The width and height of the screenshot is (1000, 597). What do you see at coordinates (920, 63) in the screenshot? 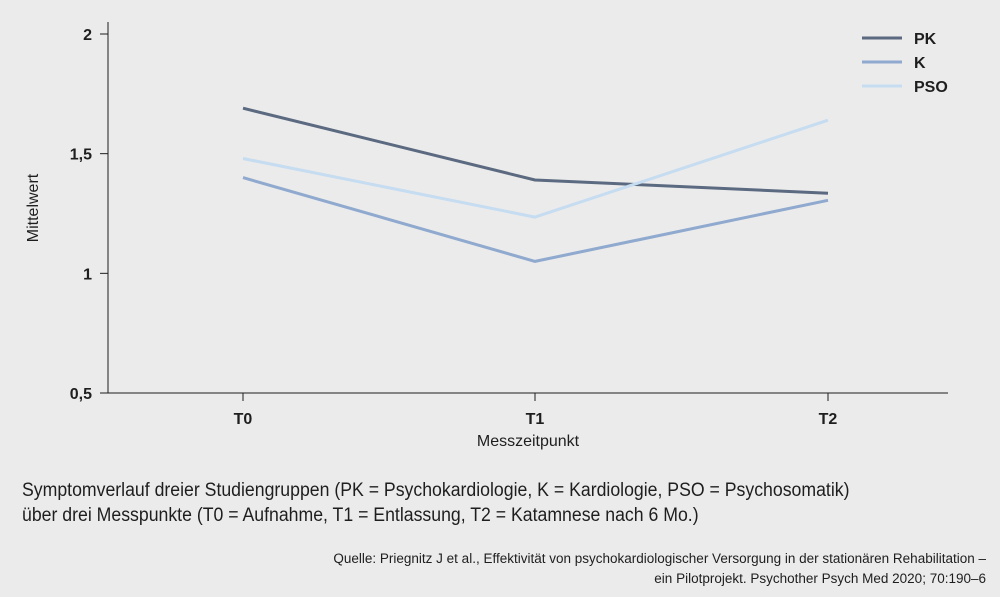
I see `legend-label-k: K` at bounding box center [920, 63].